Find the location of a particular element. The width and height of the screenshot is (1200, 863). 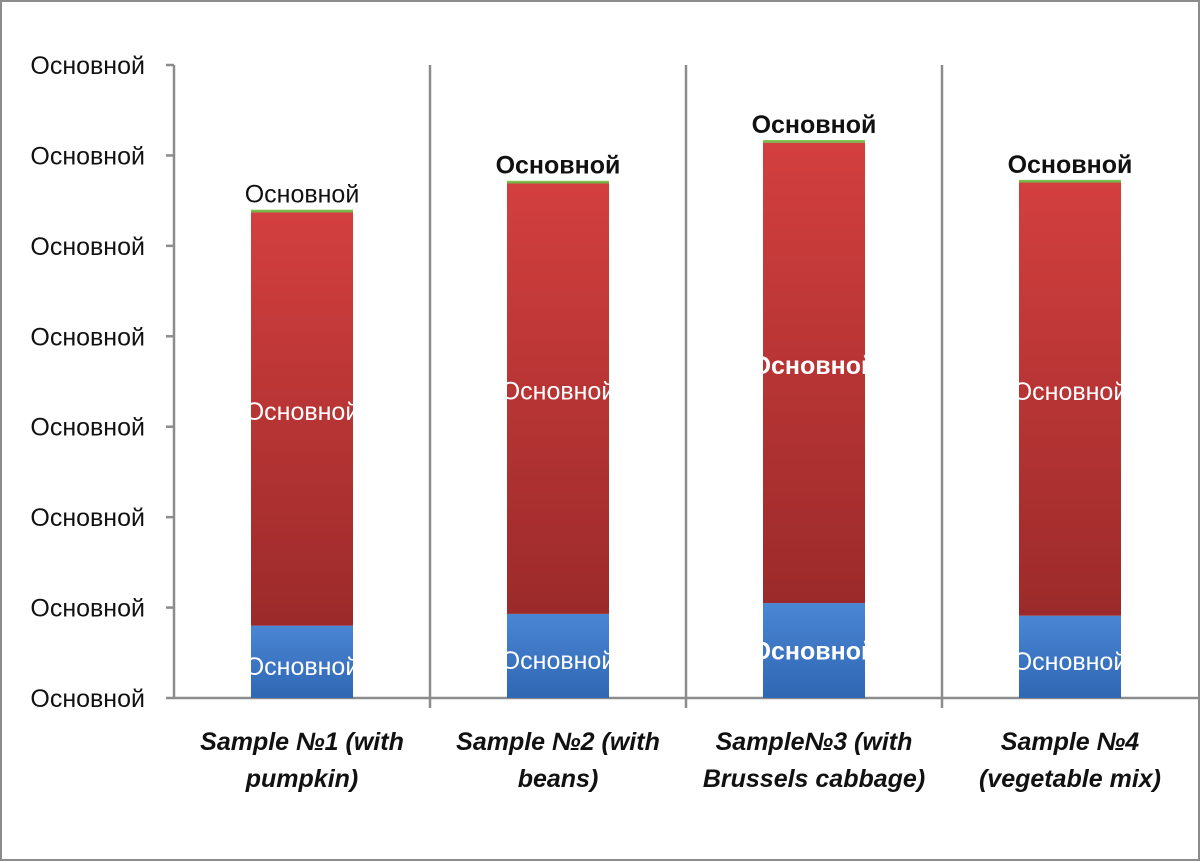

x-category-label: Sample №4 is located at coordinates (1070, 742).